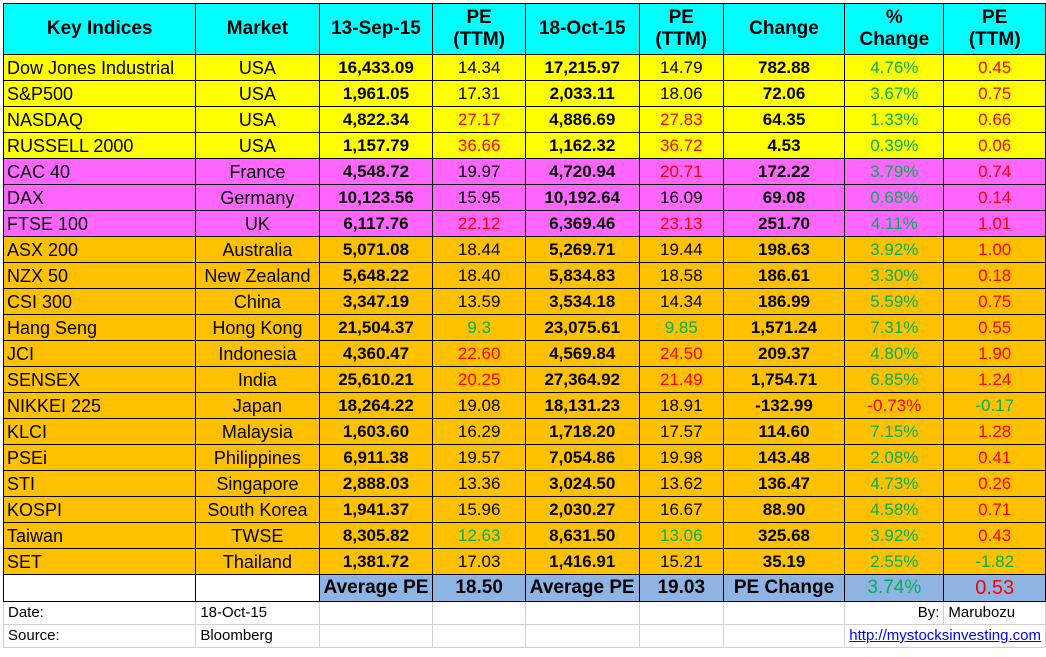  Describe the element at coordinates (376, 535) in the screenshot. I see `value-13-sep: 8,305.82` at that location.